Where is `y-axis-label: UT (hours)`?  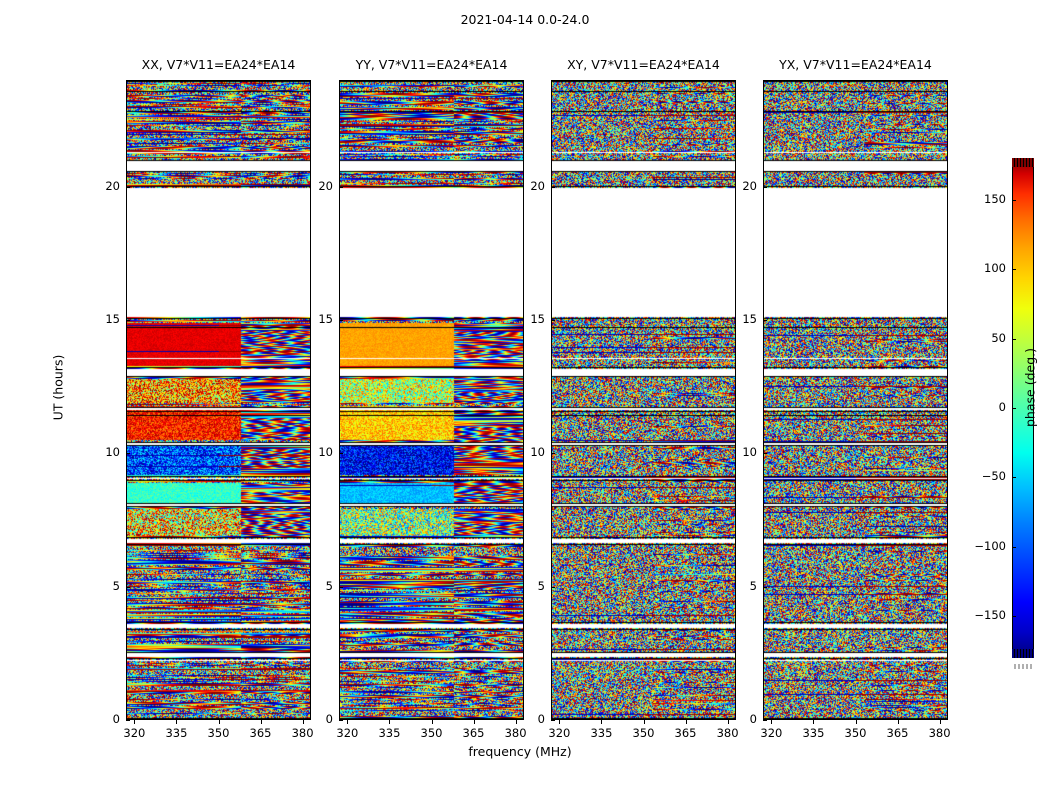
y-axis-label: UT (hours) is located at coordinates (58, 387).